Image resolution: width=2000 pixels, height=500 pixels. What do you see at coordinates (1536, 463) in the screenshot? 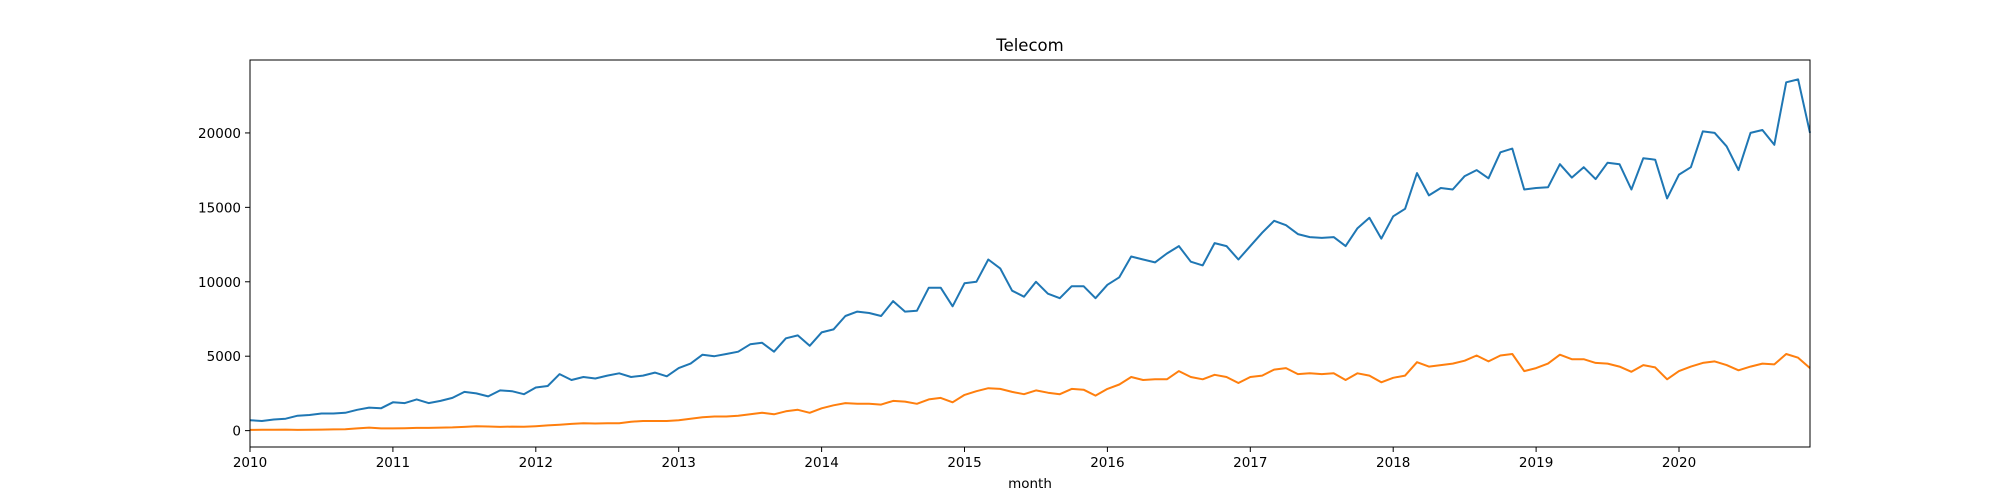
I see `x-tick-label: 2019` at bounding box center [1536, 463].